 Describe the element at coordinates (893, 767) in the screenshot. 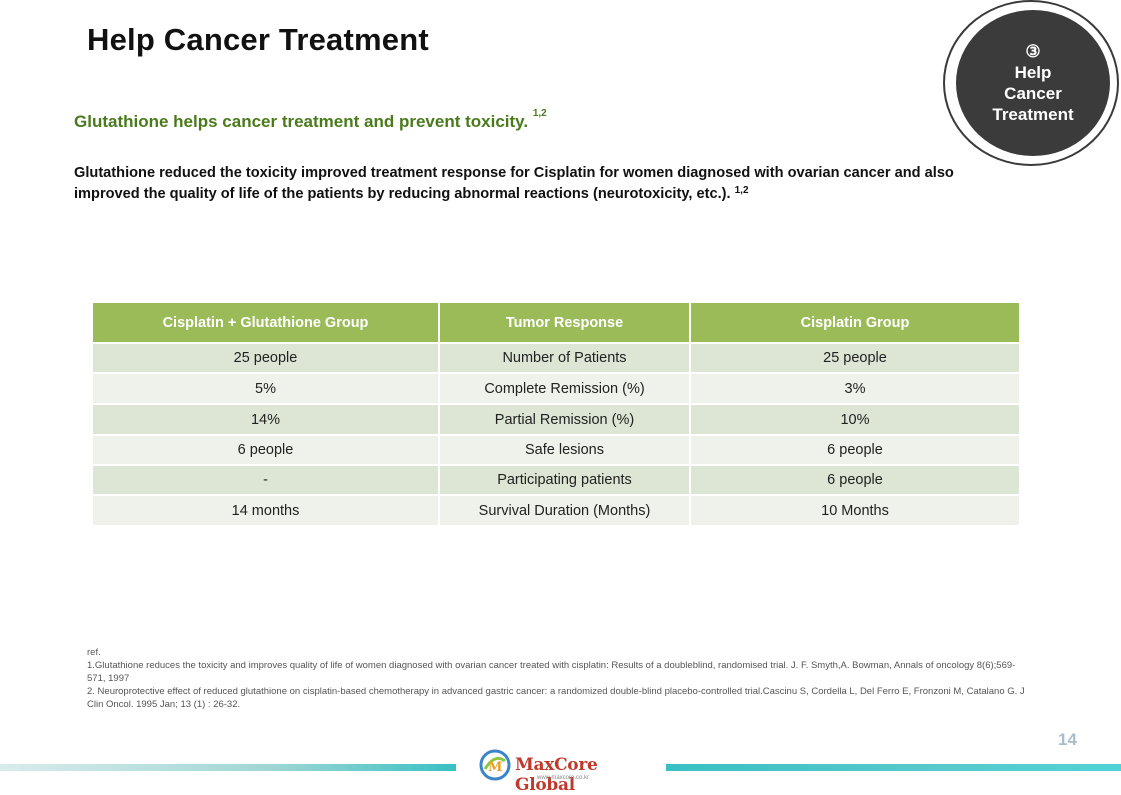

I see `footer-band-right` at that location.